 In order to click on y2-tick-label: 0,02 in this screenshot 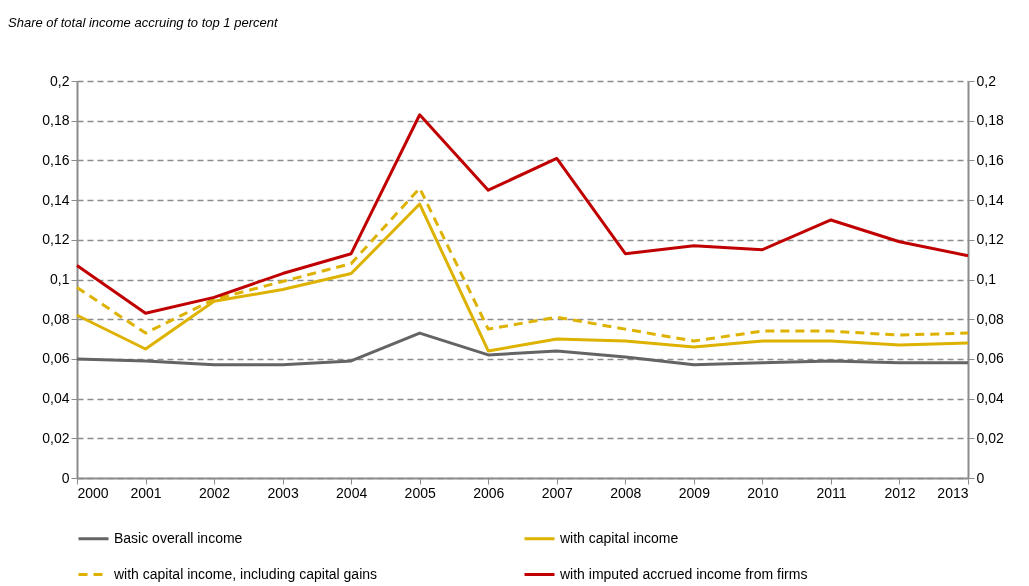, I will do `click(990, 437)`.